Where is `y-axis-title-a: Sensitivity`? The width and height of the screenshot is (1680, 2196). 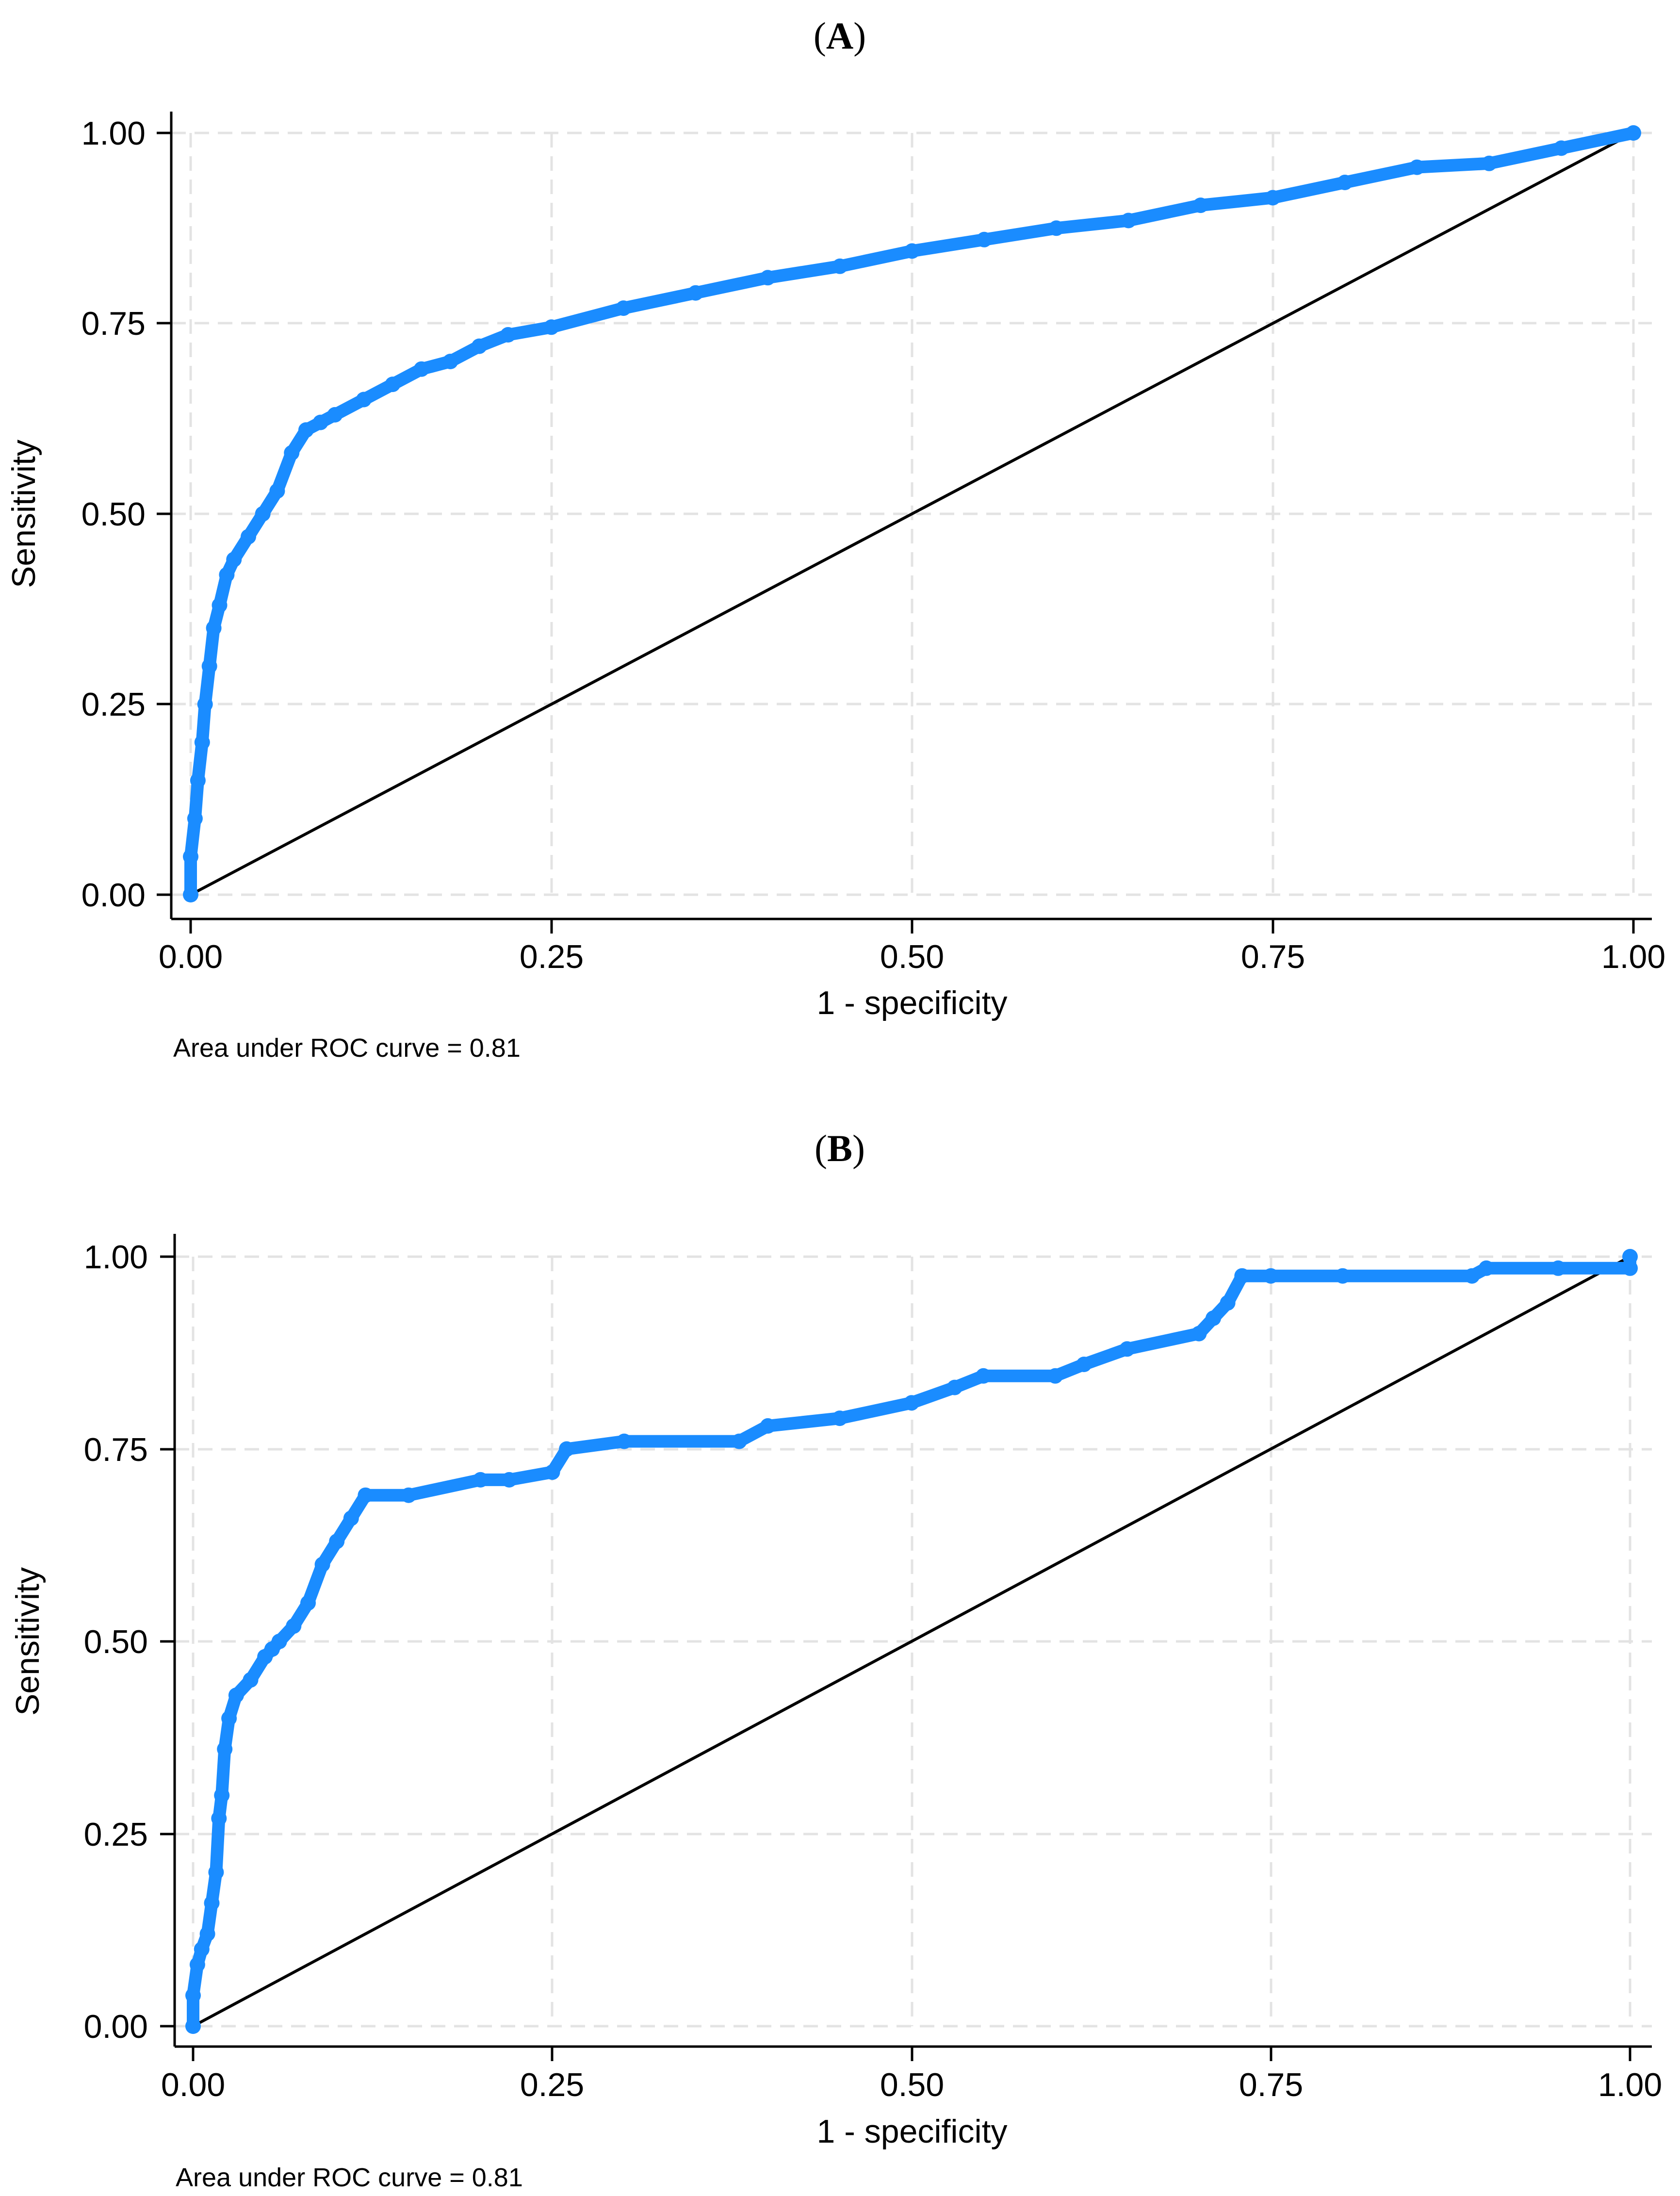
y-axis-title-a: Sensitivity is located at coordinates (23, 514).